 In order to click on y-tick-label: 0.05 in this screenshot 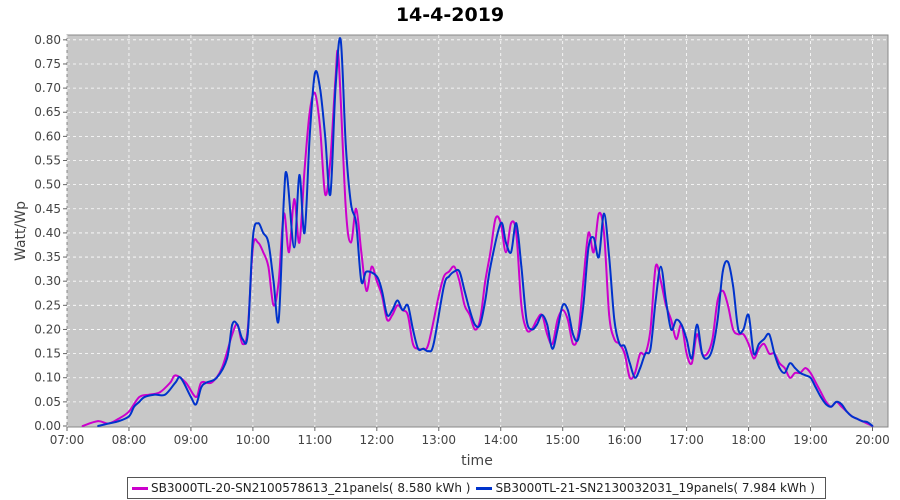, I will do `click(47, 402)`.